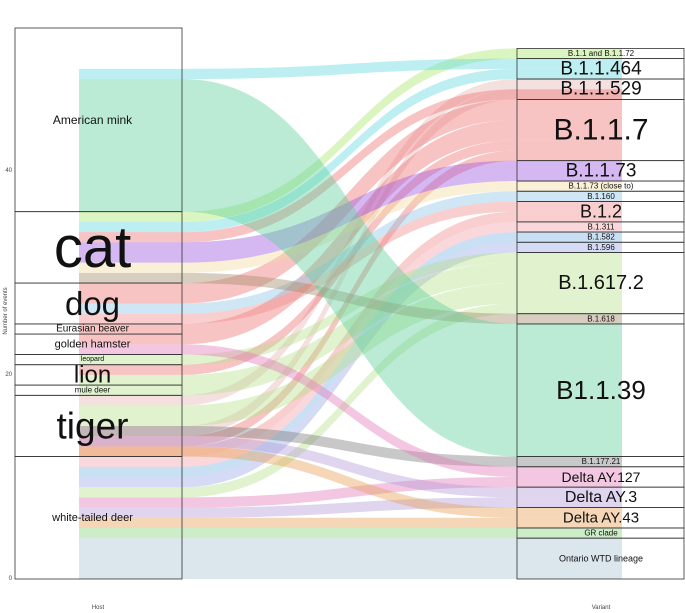 The image size is (685, 613). I want to click on x-axis-label-host: Host, so click(98, 608).